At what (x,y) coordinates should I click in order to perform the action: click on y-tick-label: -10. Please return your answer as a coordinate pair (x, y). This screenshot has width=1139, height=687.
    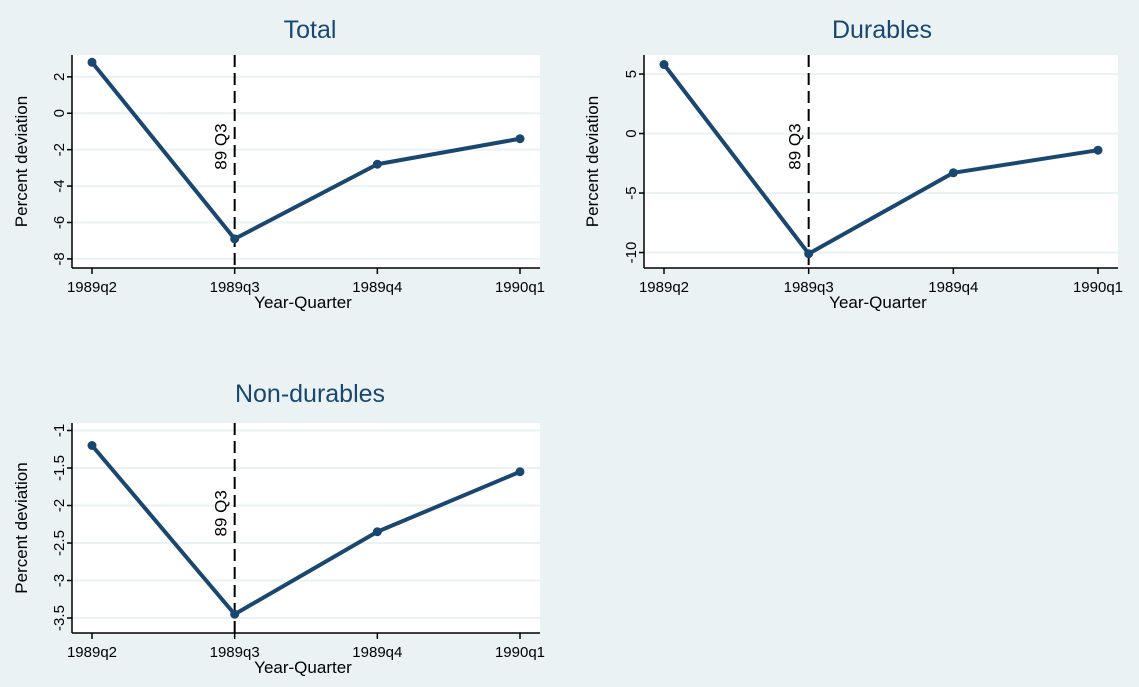
    Looking at the image, I should click on (631, 253).